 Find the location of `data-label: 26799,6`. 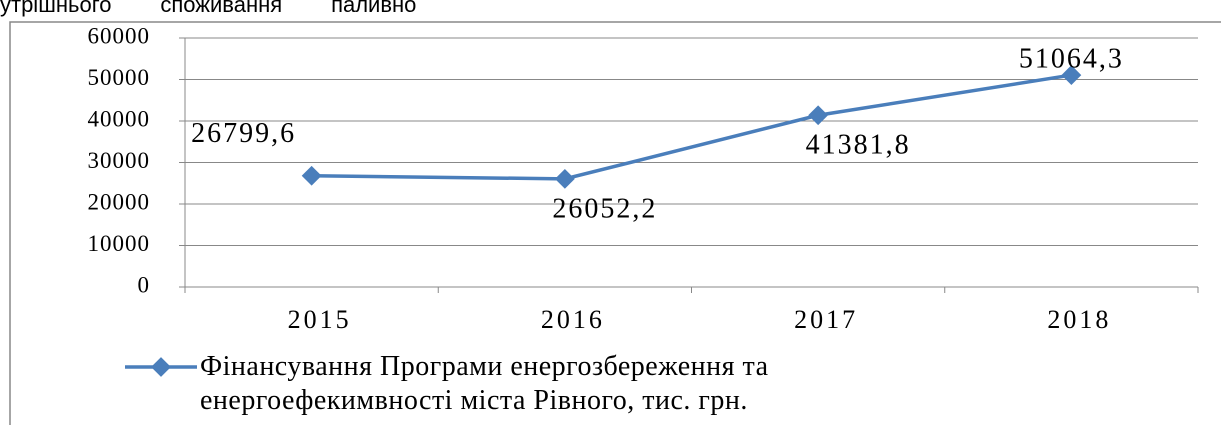

data-label: 26799,6 is located at coordinates (243, 133).